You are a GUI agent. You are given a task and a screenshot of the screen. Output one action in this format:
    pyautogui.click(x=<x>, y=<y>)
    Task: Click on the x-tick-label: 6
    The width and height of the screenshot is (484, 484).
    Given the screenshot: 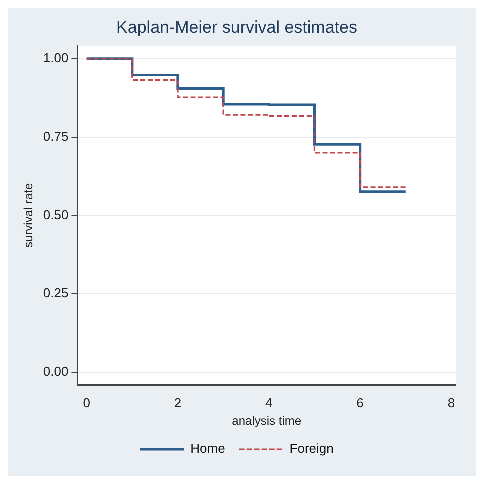 What is the action you would take?
    pyautogui.click(x=360, y=402)
    